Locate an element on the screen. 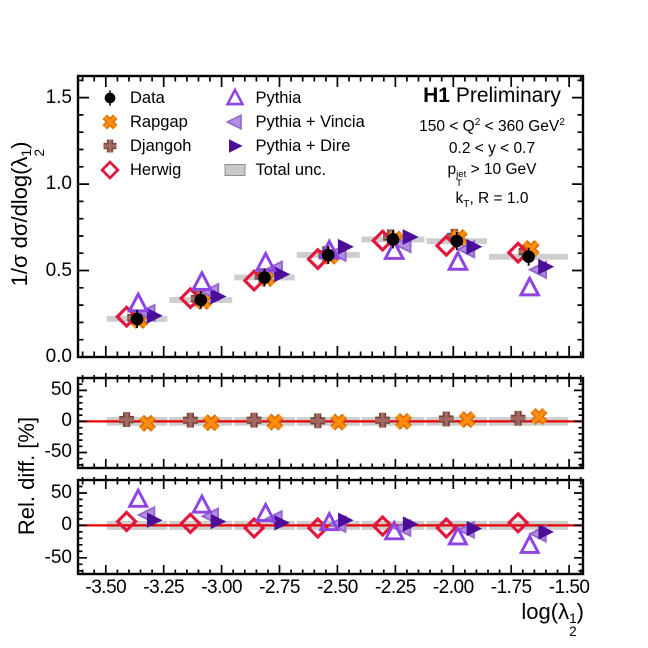  y-tick-label-ratio-1: 50 is located at coordinates (61, 390).